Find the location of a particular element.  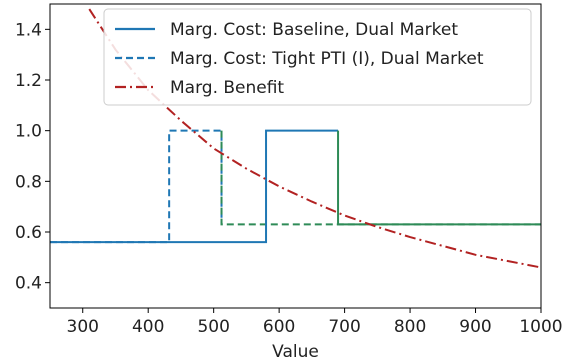

legend-label-1: Marg. Cost: Tight PTI (I), Dual Market is located at coordinates (327, 59).